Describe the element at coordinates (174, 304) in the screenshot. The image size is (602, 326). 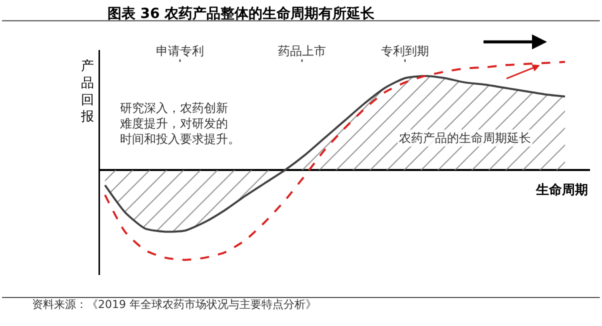
I see `text: 资料来源：《2019 年全球农药市场状况与主要特点分析》` at that location.